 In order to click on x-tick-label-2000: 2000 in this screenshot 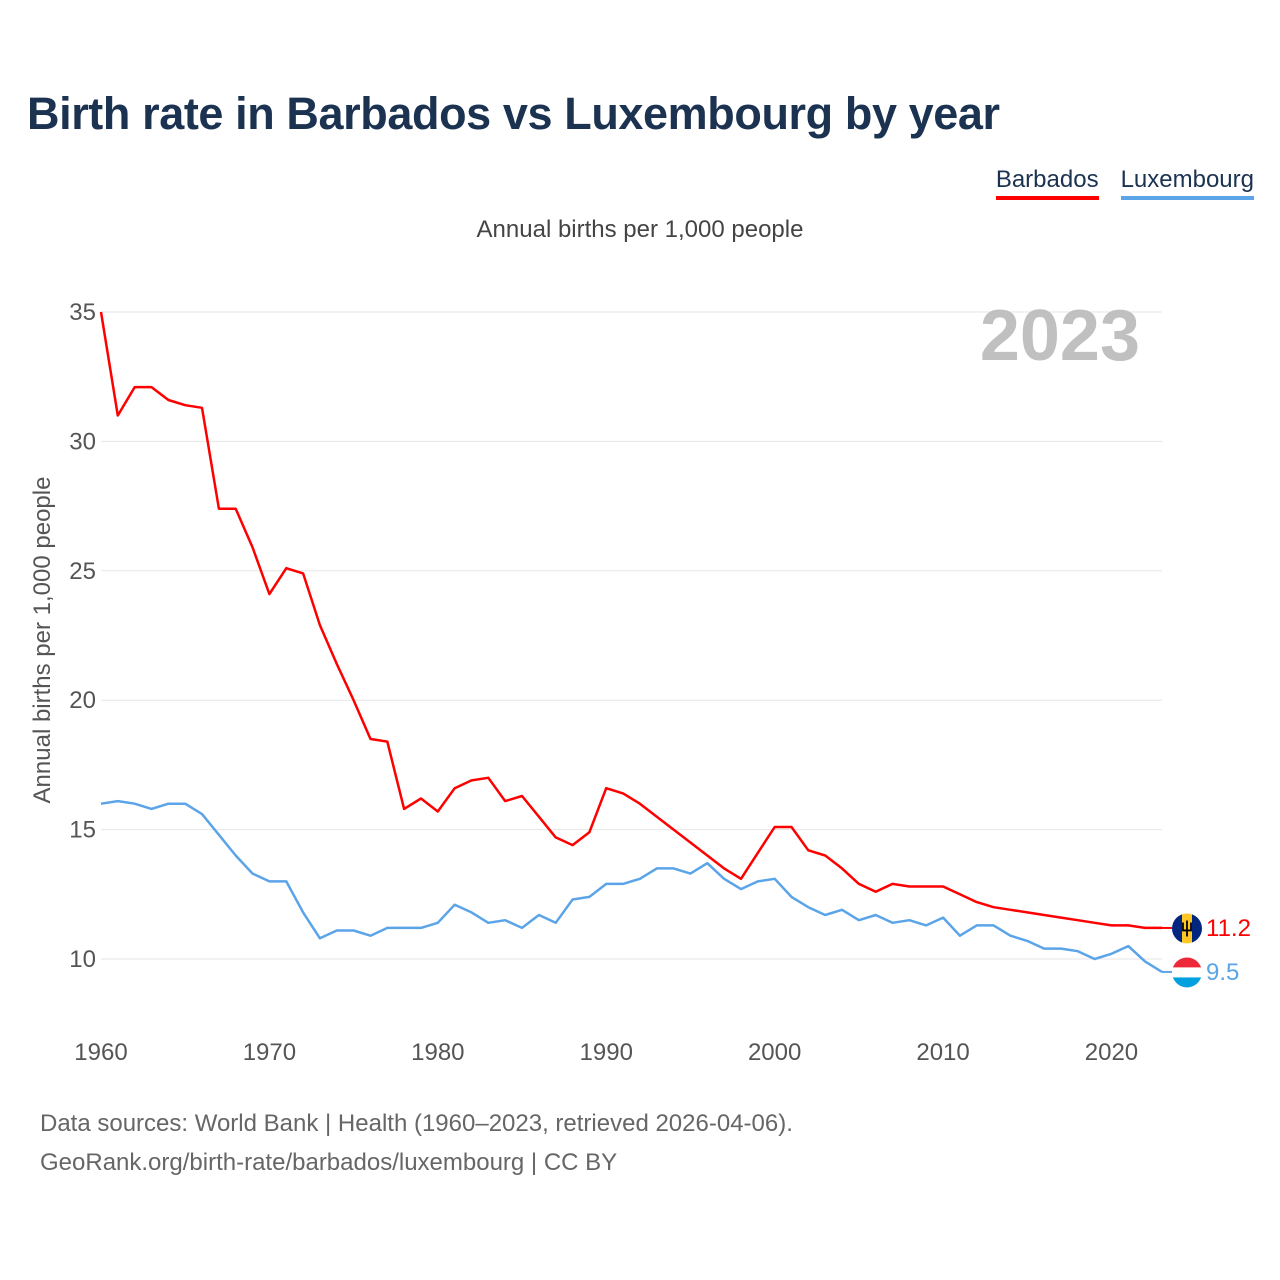, I will do `click(774, 1052)`.